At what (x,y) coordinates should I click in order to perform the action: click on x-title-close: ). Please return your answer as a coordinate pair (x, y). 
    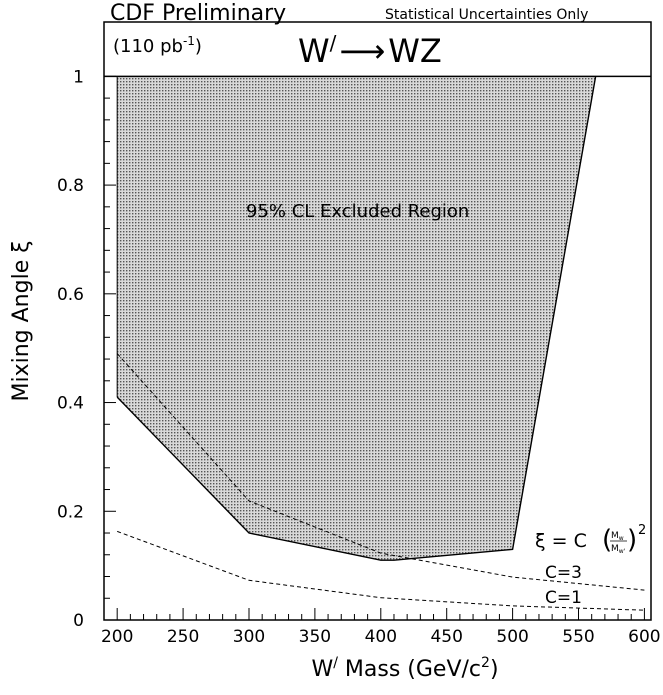
    Looking at the image, I should click on (494, 669).